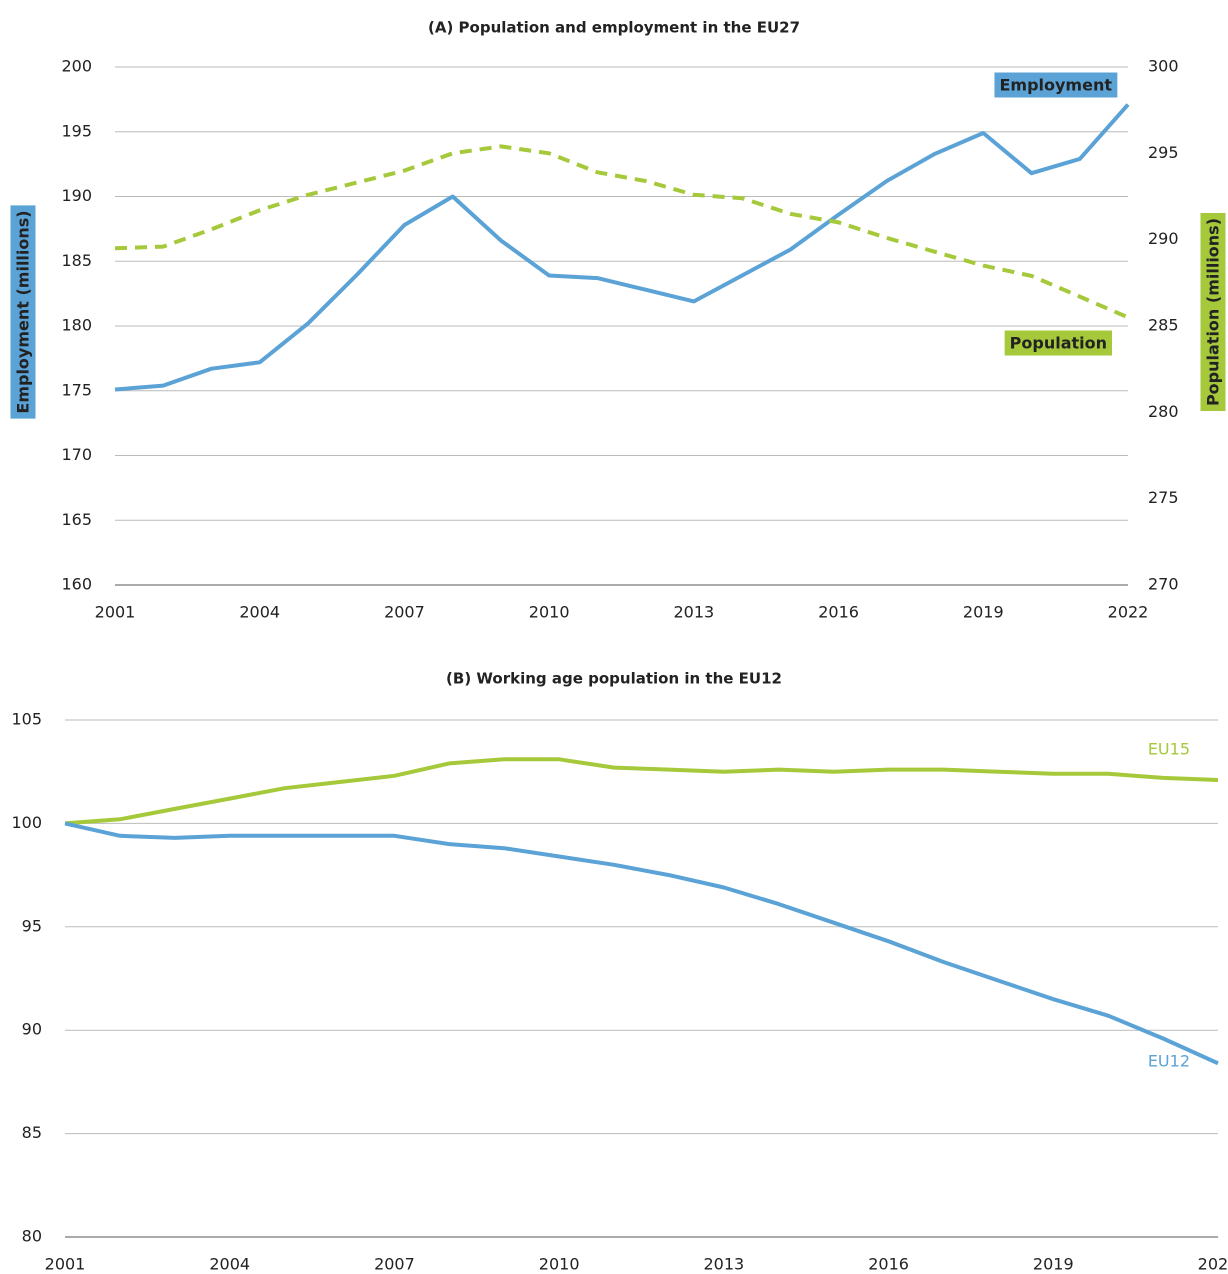 This screenshot has width=1228, height=1274. What do you see at coordinates (32, 1132) in the screenshot?
I see `y-tick-label: 85` at bounding box center [32, 1132].